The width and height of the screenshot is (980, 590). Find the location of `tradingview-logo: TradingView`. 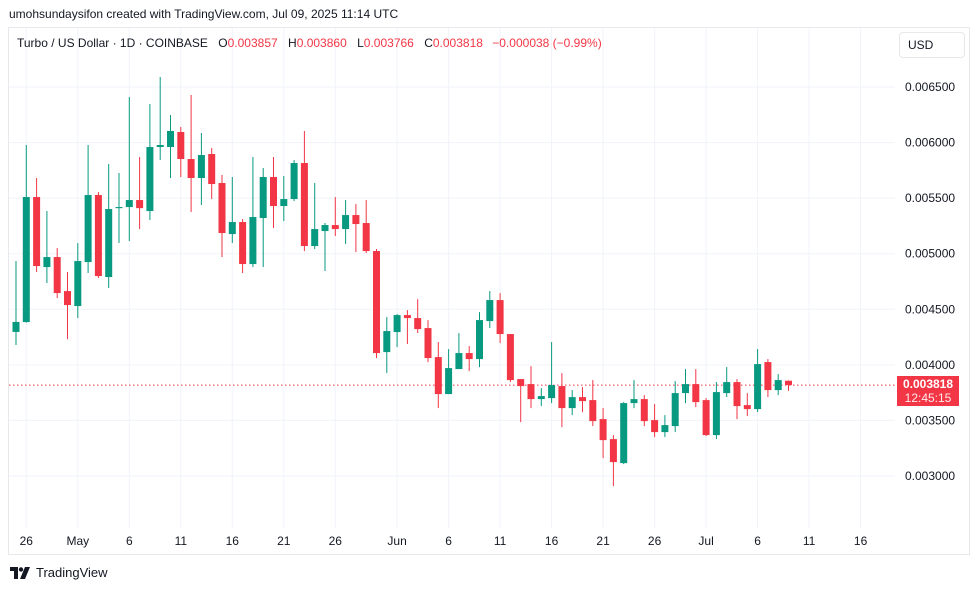

tradingview-logo: TradingView is located at coordinates (59, 572).